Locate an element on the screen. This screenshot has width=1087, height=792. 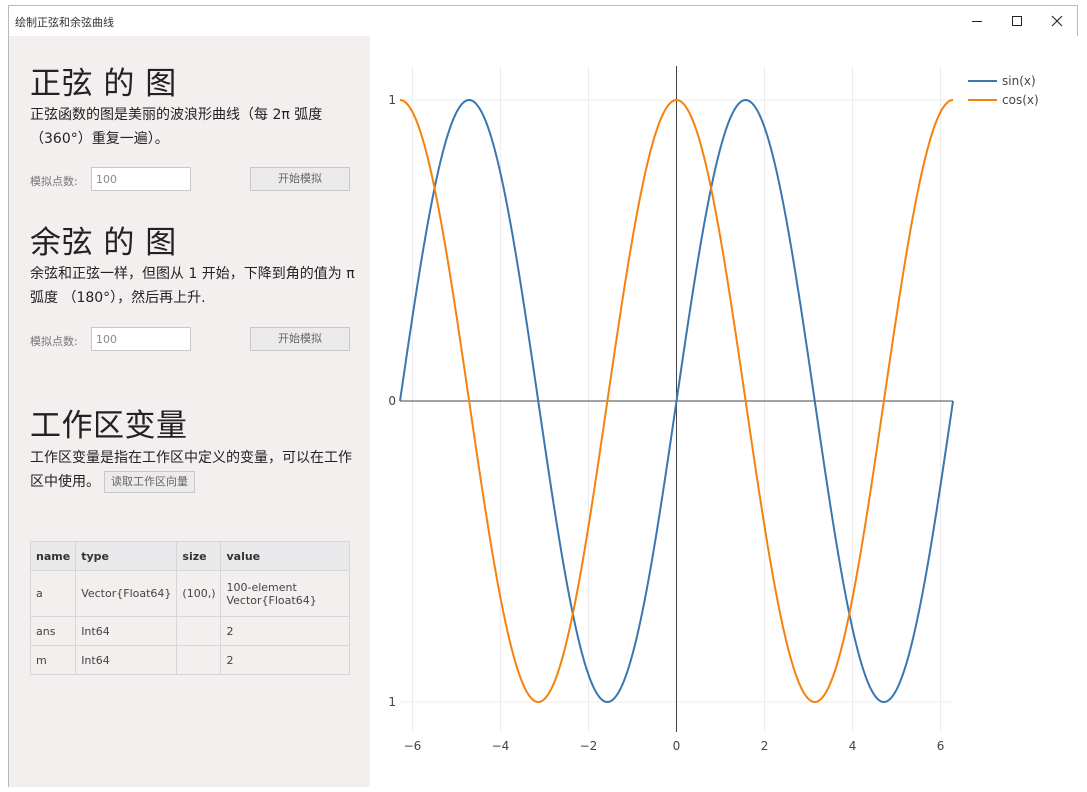
cell-value: 100-element Vector{Float64} is located at coordinates (285, 593).